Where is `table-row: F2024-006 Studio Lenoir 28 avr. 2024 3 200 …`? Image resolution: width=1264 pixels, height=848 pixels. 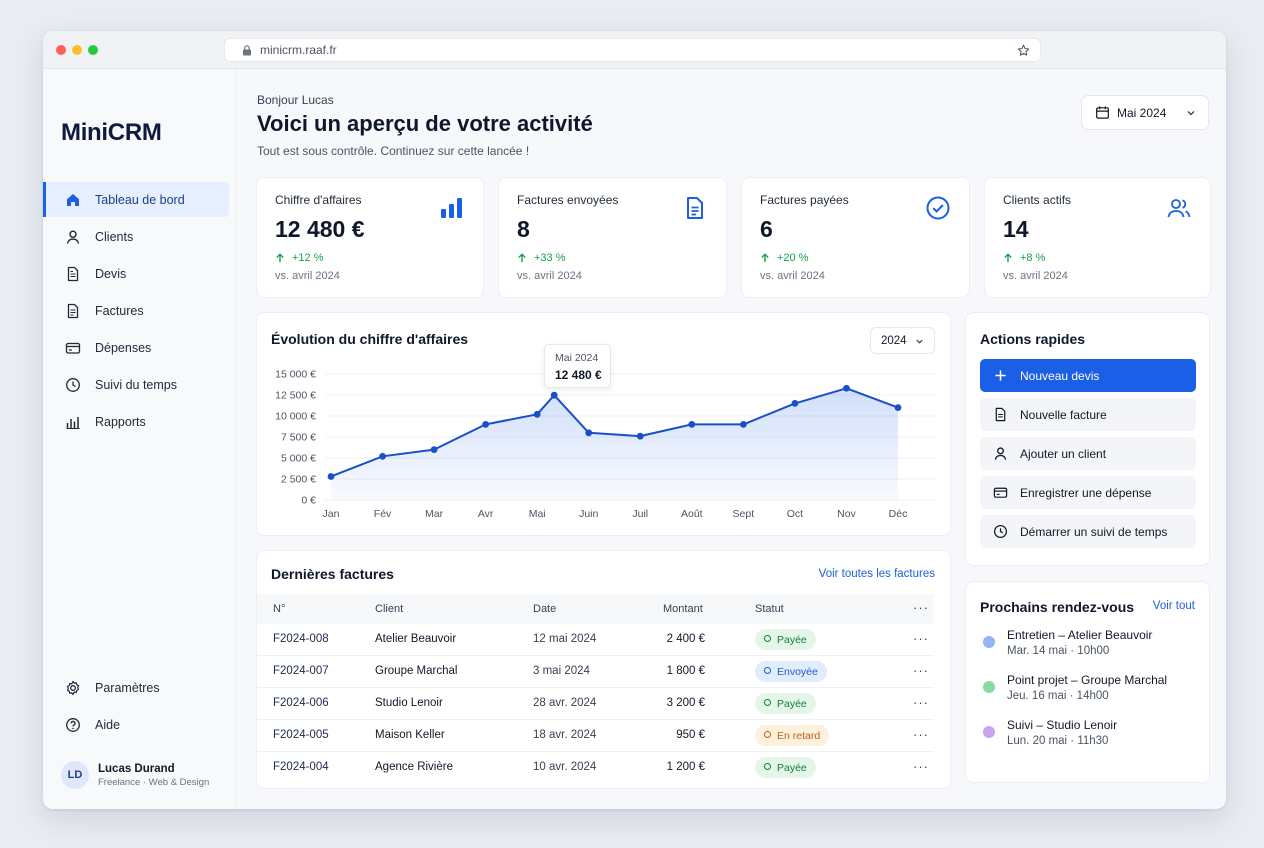 table-row: F2024-006 Studio Lenoir 28 avr. 2024 3 200 … is located at coordinates (595, 704).